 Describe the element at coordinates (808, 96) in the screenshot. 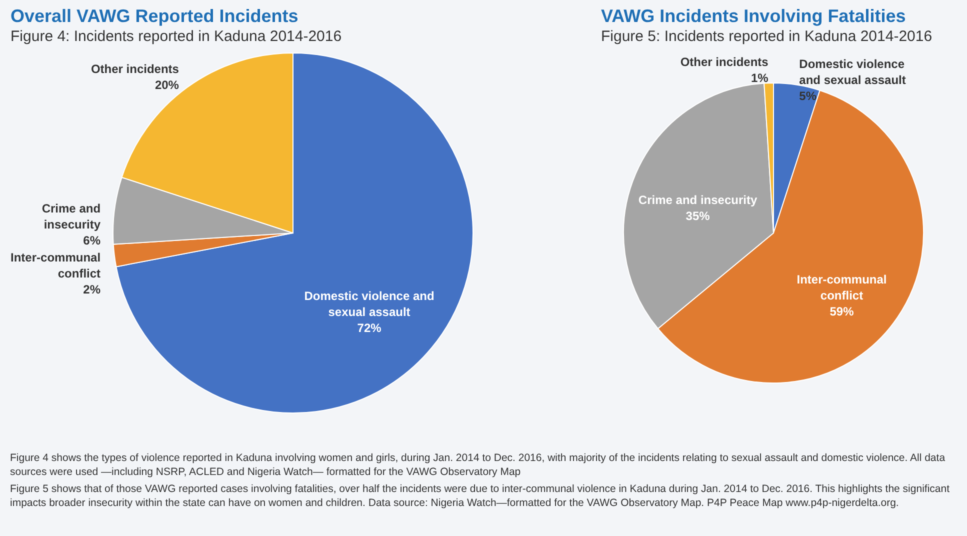

I see `data-label: 5%` at that location.